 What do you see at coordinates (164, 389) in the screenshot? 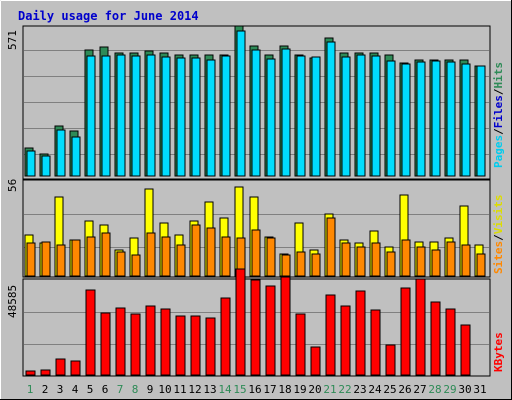
I see `day-label: 10` at bounding box center [164, 389].